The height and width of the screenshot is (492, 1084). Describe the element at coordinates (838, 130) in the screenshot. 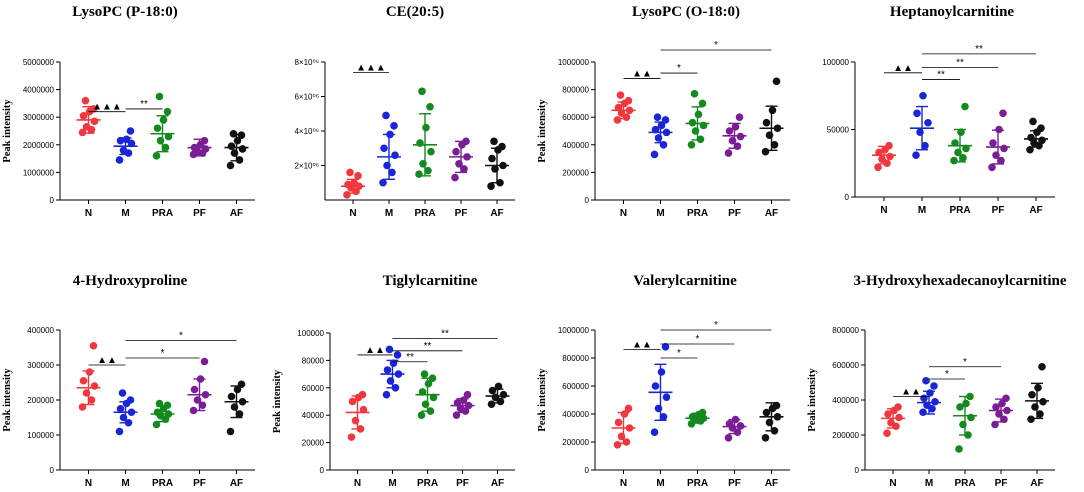

I see `y-tick-label: 50000` at that location.